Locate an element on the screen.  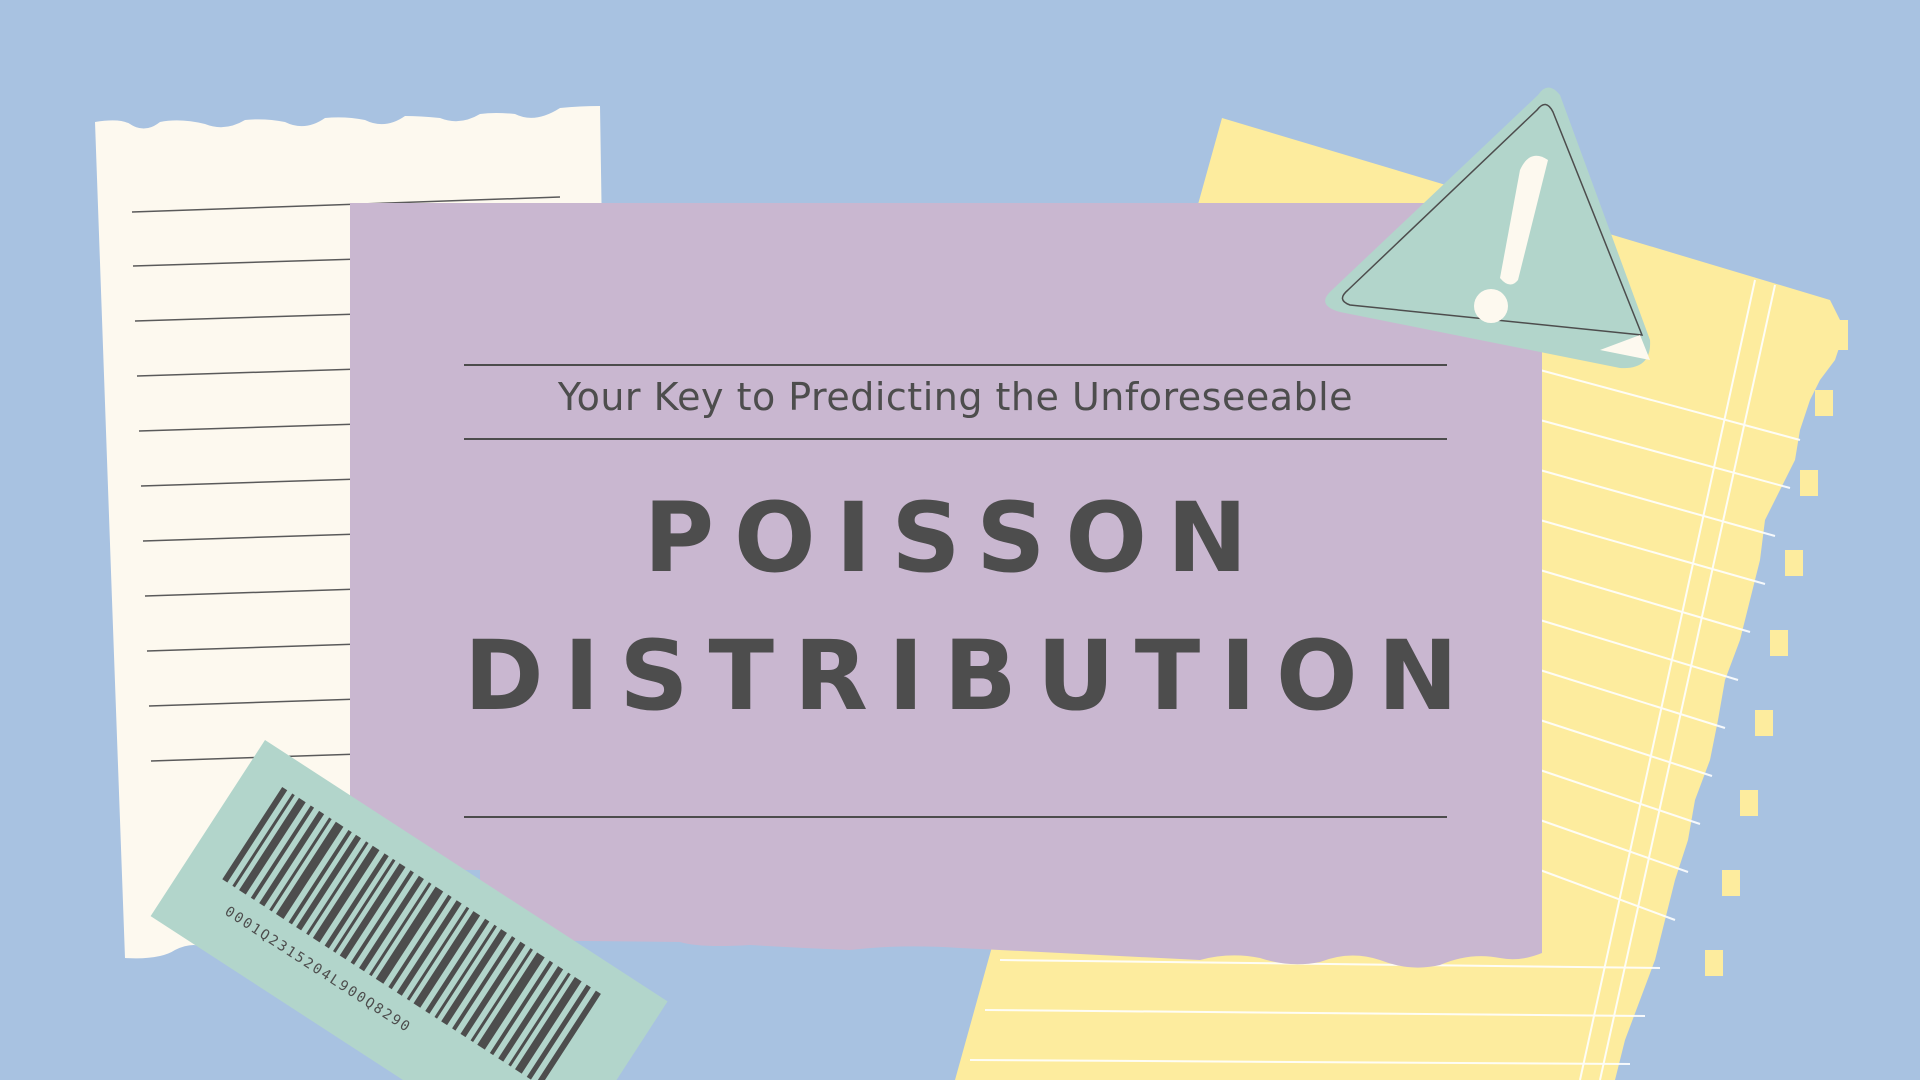
top-divider is located at coordinates (955, 365).